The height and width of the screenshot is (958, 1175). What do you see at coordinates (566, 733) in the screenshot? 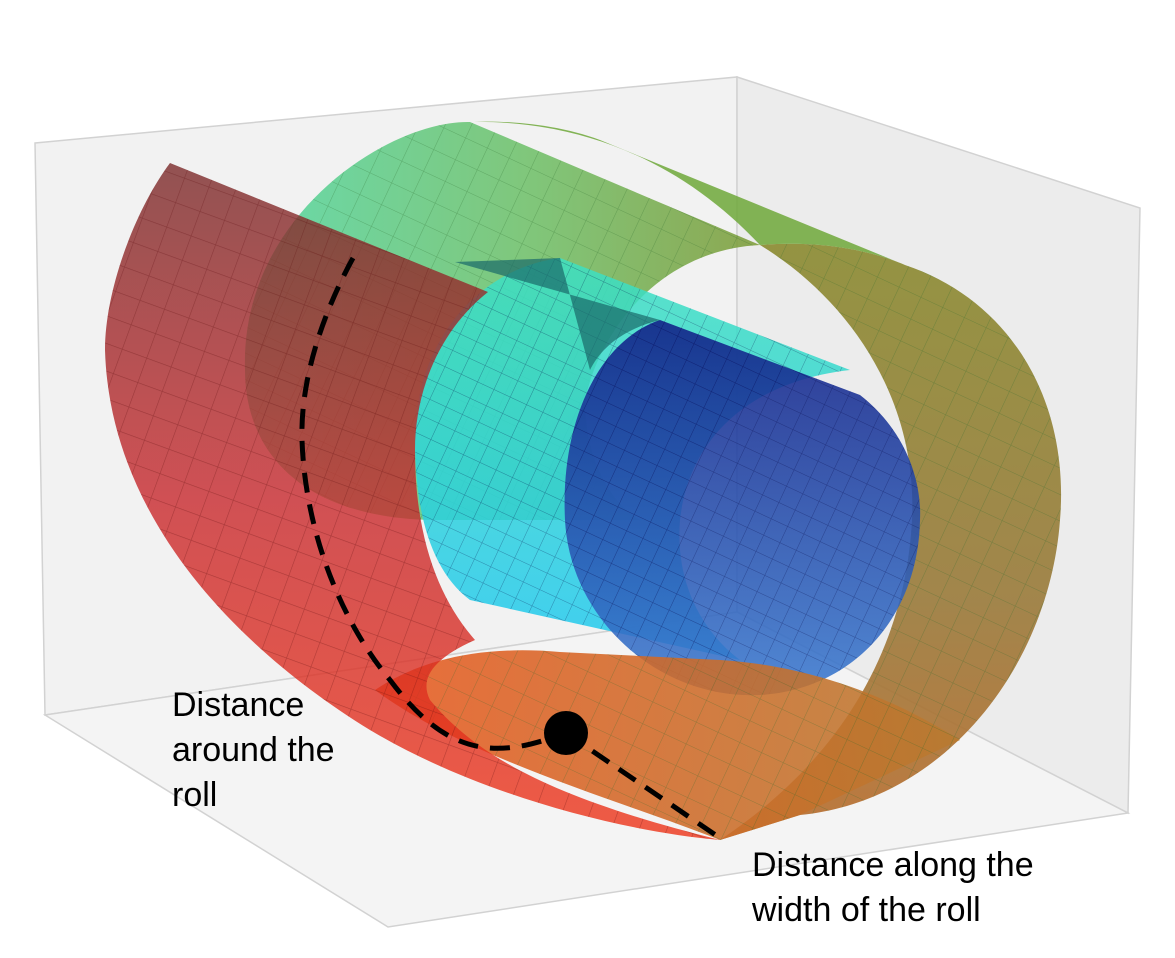
I see `point-marker` at bounding box center [566, 733].